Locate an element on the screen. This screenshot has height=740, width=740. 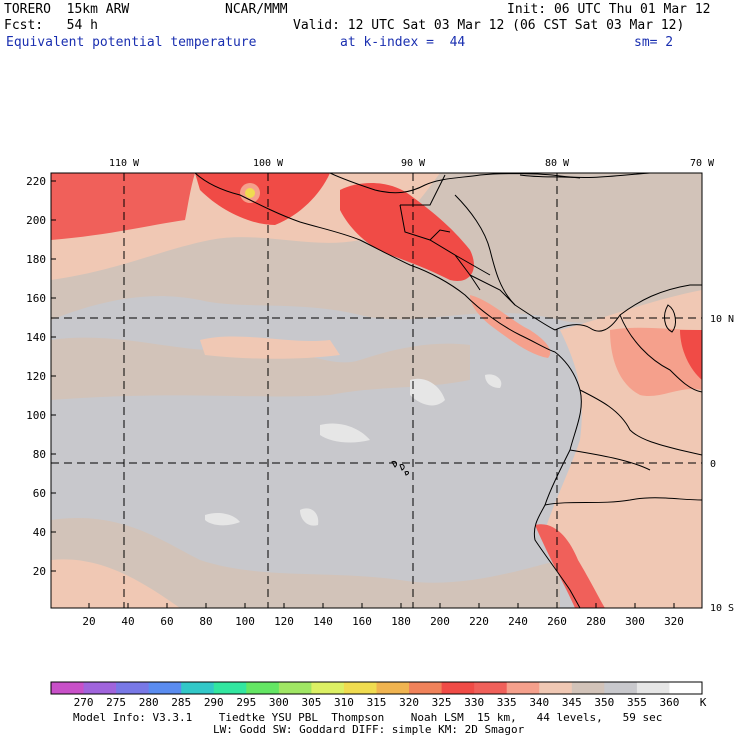
x-tick: 280 is located at coordinates (596, 621).